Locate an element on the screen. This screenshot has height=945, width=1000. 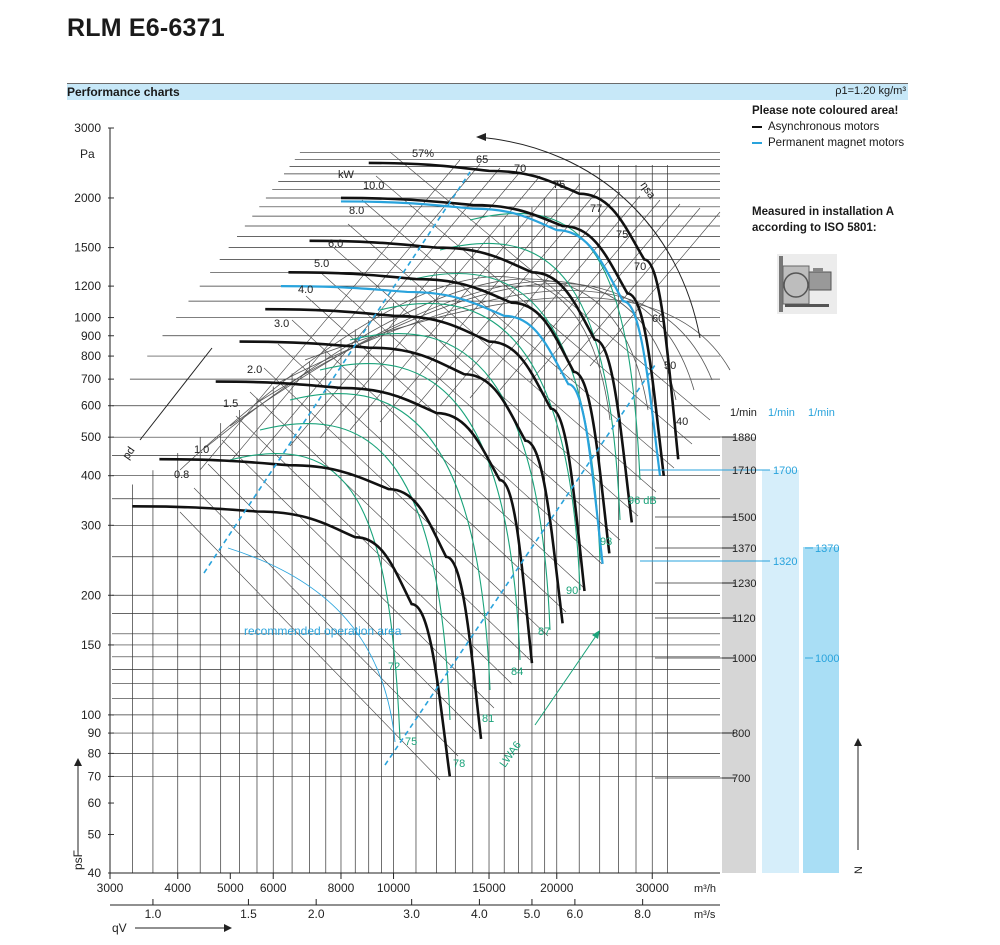
speed-header-pm2: 1/min is located at coordinates (821, 413).